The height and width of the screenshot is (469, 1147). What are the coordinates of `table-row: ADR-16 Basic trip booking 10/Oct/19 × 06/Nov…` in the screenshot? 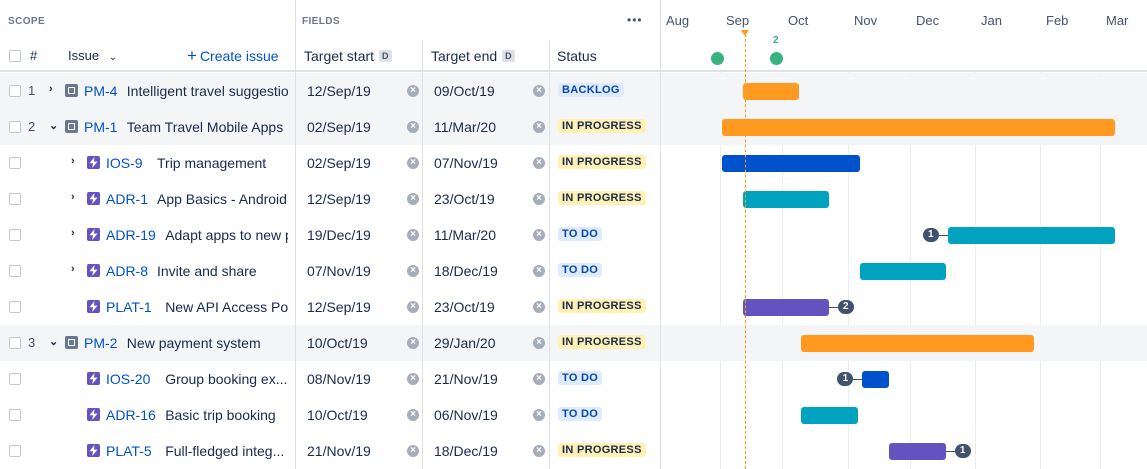 It's located at (573, 415).